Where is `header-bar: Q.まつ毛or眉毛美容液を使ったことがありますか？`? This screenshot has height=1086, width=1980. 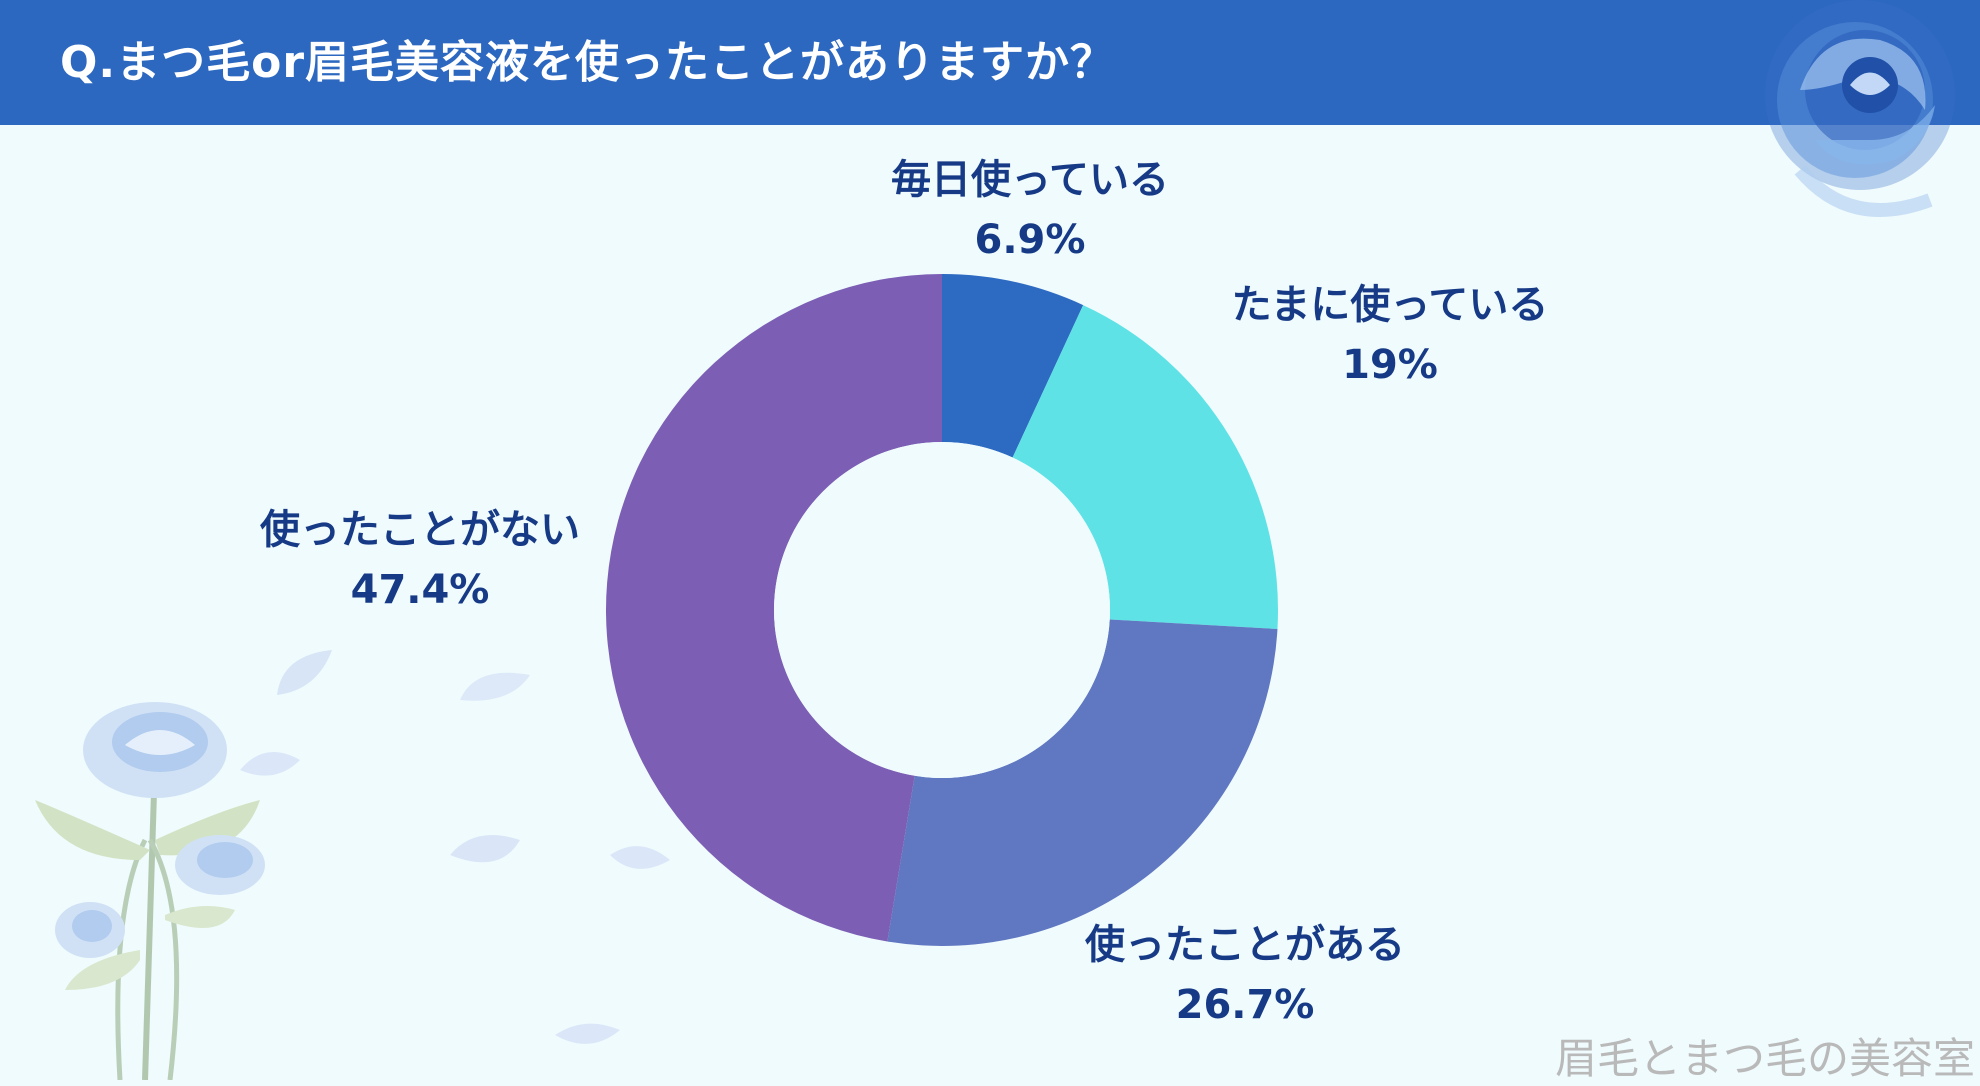 header-bar: Q.まつ毛or眉毛美容液を使ったことがありますか？ is located at coordinates (990, 62).